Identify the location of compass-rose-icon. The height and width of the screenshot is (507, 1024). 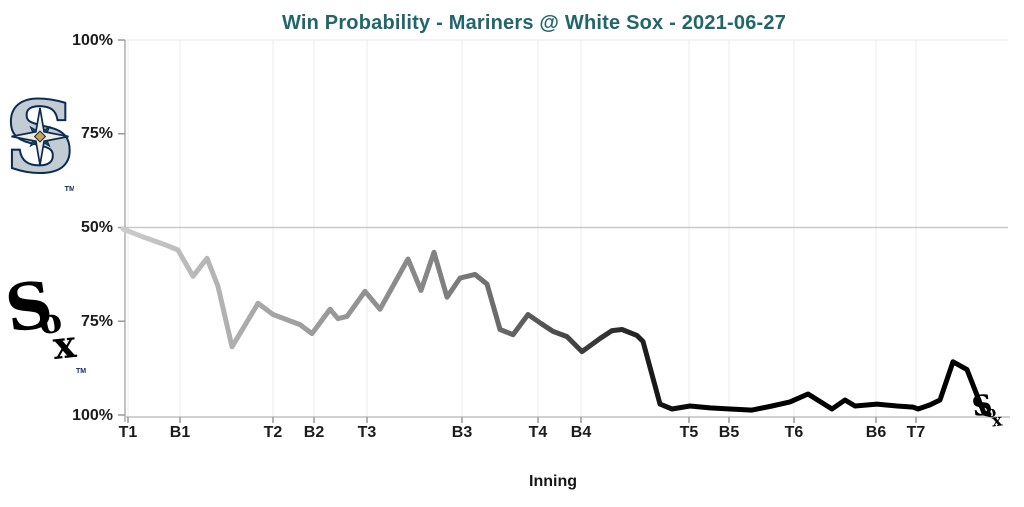
(40, 136).